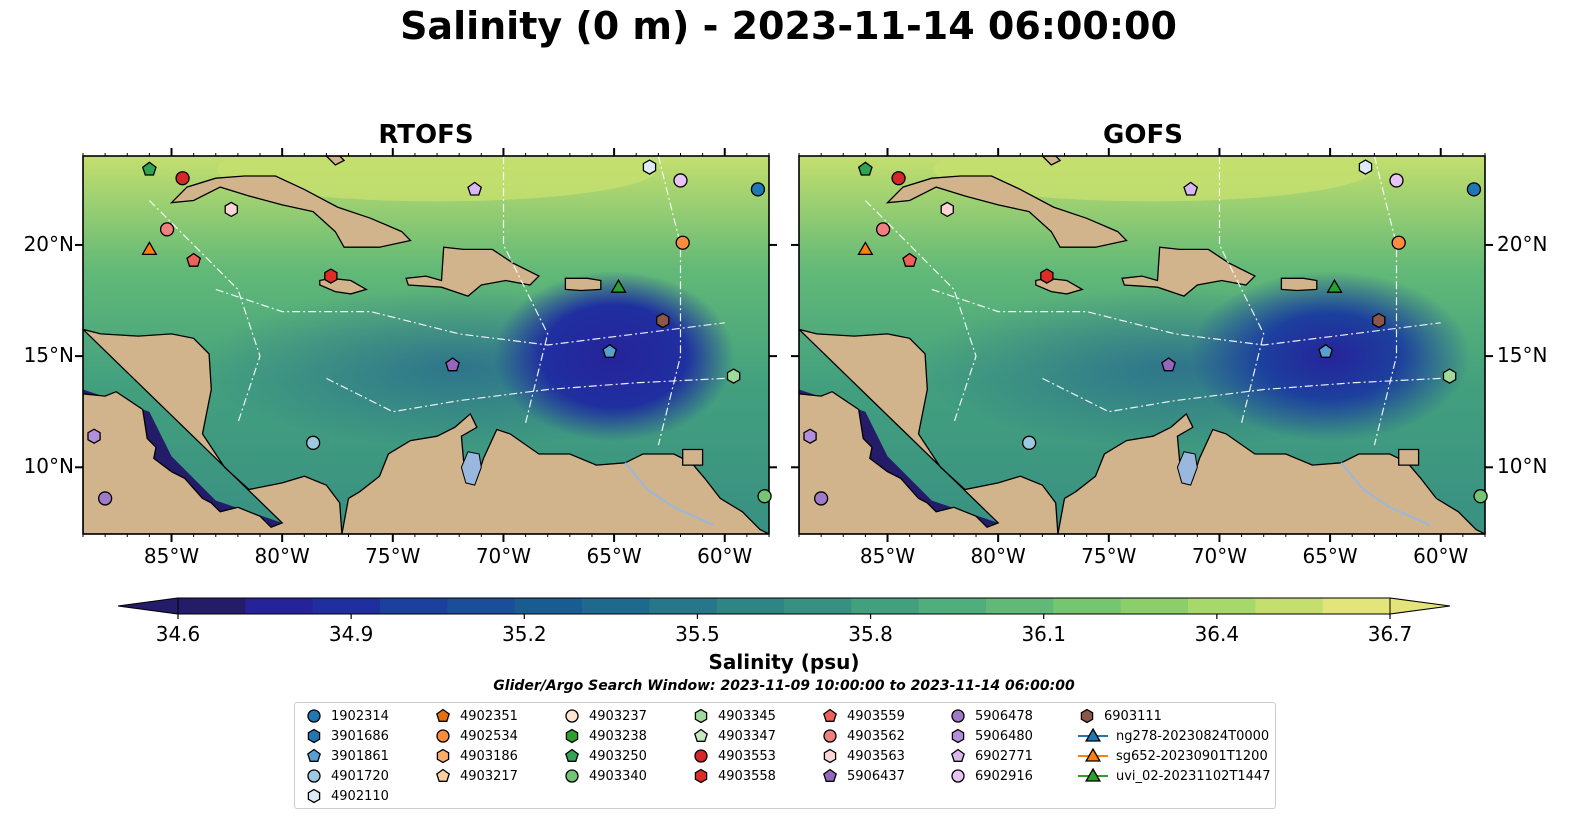 The image size is (1577, 827). What do you see at coordinates (314, 716) in the screenshot?
I see `circle-icon` at bounding box center [314, 716].